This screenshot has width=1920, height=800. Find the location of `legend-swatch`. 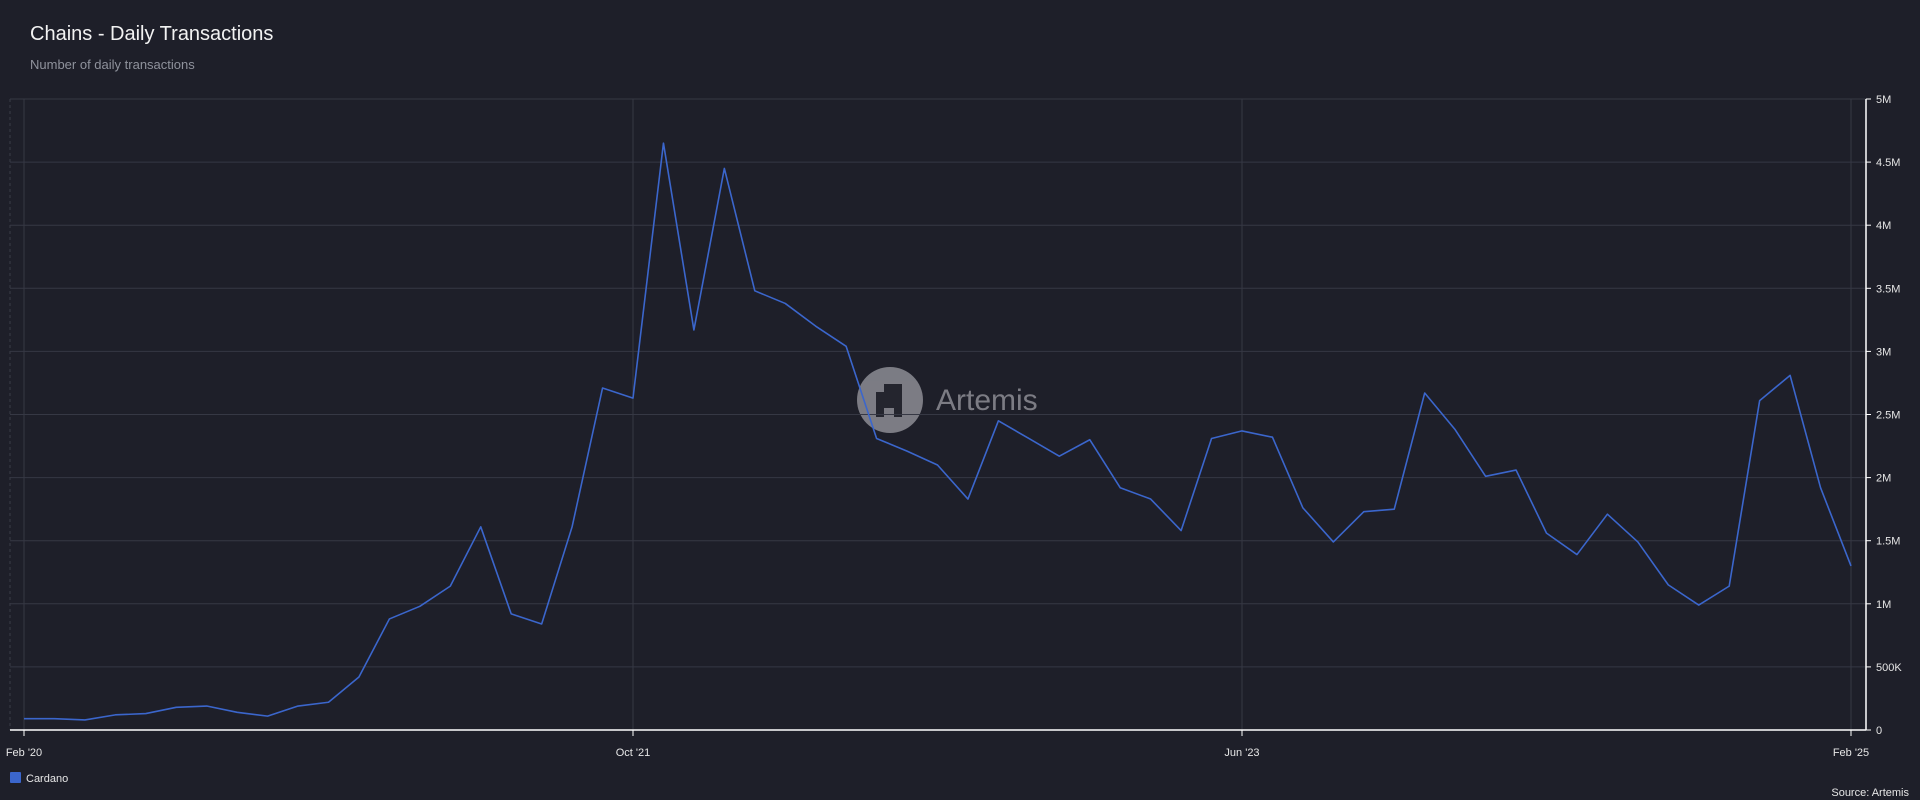

legend-swatch is located at coordinates (15, 777).